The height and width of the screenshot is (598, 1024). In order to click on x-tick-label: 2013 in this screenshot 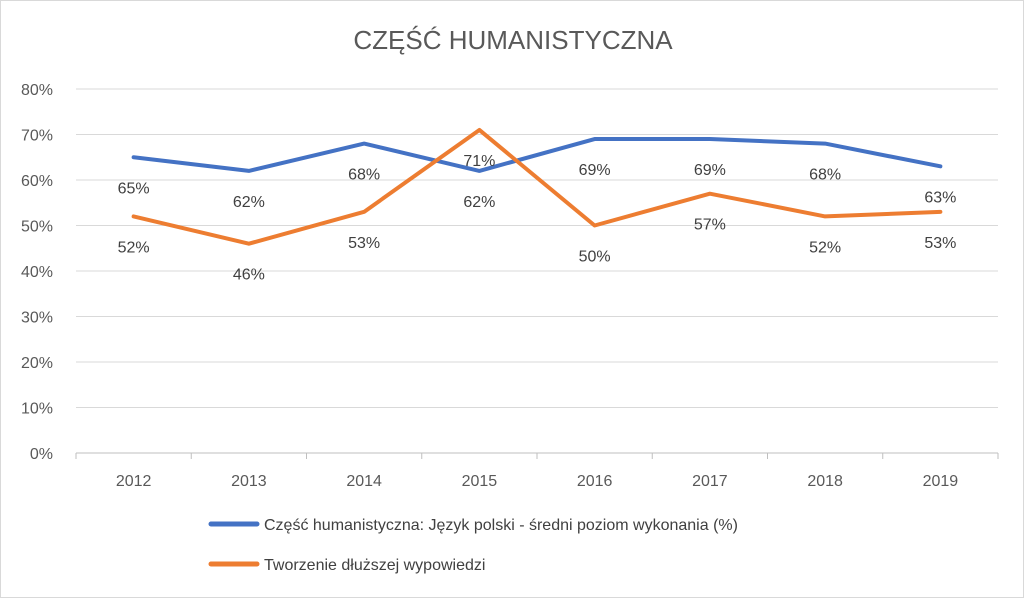, I will do `click(249, 481)`.